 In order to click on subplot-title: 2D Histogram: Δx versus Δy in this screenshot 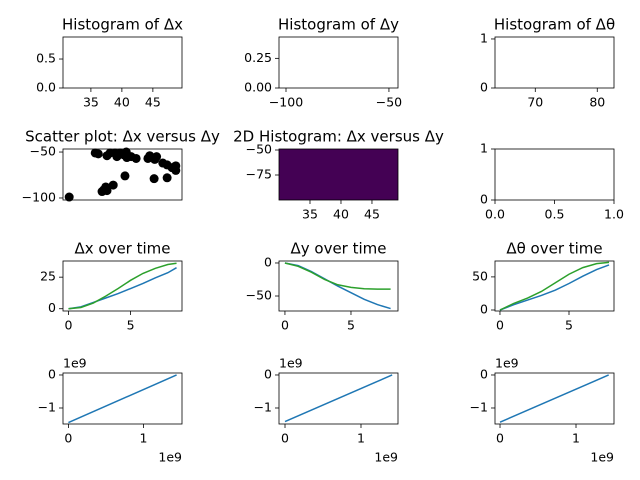, I will do `click(338, 137)`.